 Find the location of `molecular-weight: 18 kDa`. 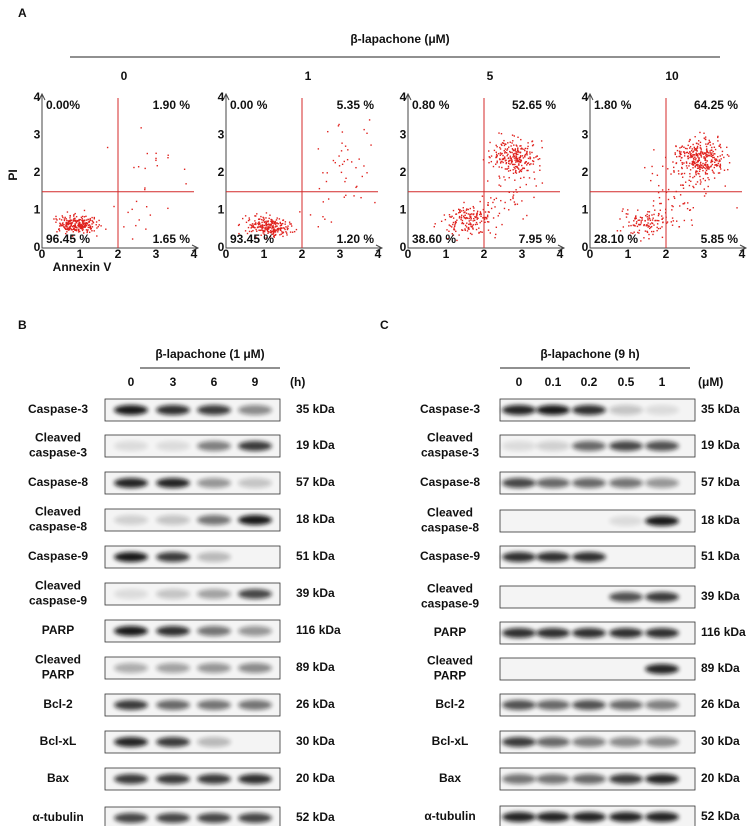

molecular-weight: 18 kDa is located at coordinates (315, 519).